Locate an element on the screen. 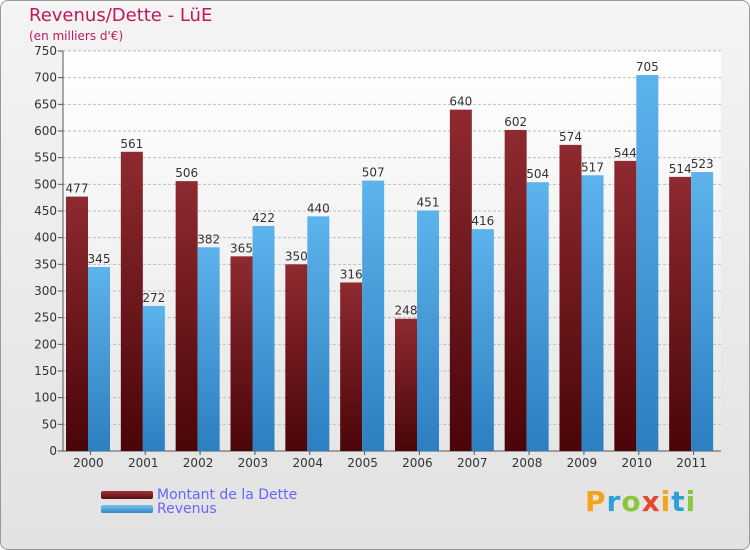 This screenshot has width=750, height=550. y-tick-label: 600 is located at coordinates (45, 131).